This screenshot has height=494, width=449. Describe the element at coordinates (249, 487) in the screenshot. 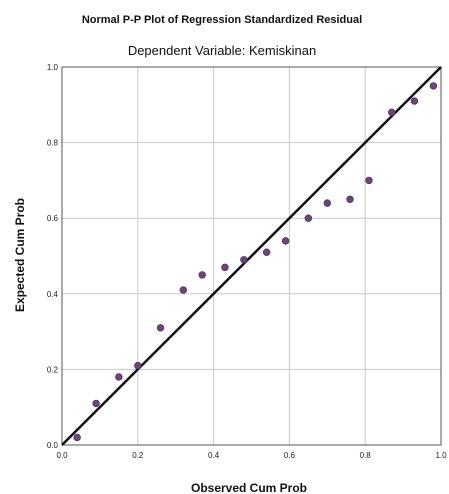

I see `x-axis-label: Observed Cum Prob` at that location.